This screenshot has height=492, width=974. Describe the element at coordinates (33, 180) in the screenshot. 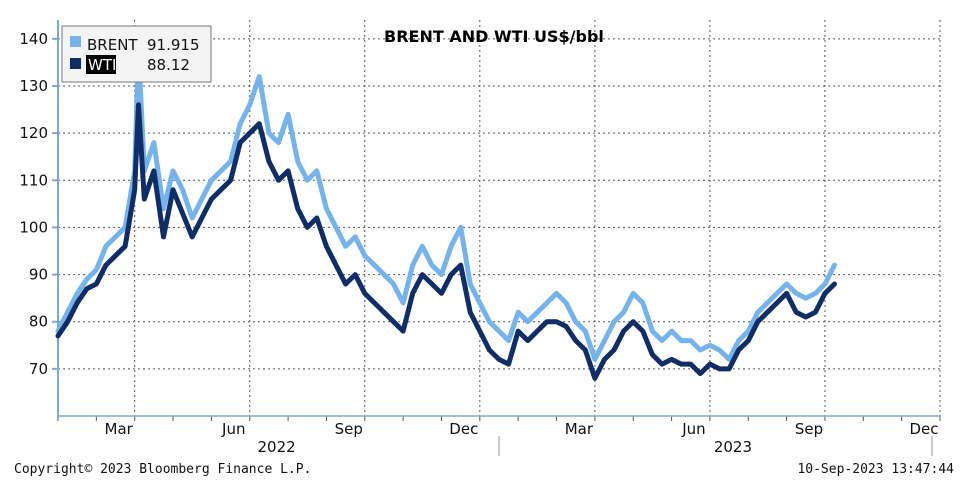

I see `y-tick-label: 110` at that location.